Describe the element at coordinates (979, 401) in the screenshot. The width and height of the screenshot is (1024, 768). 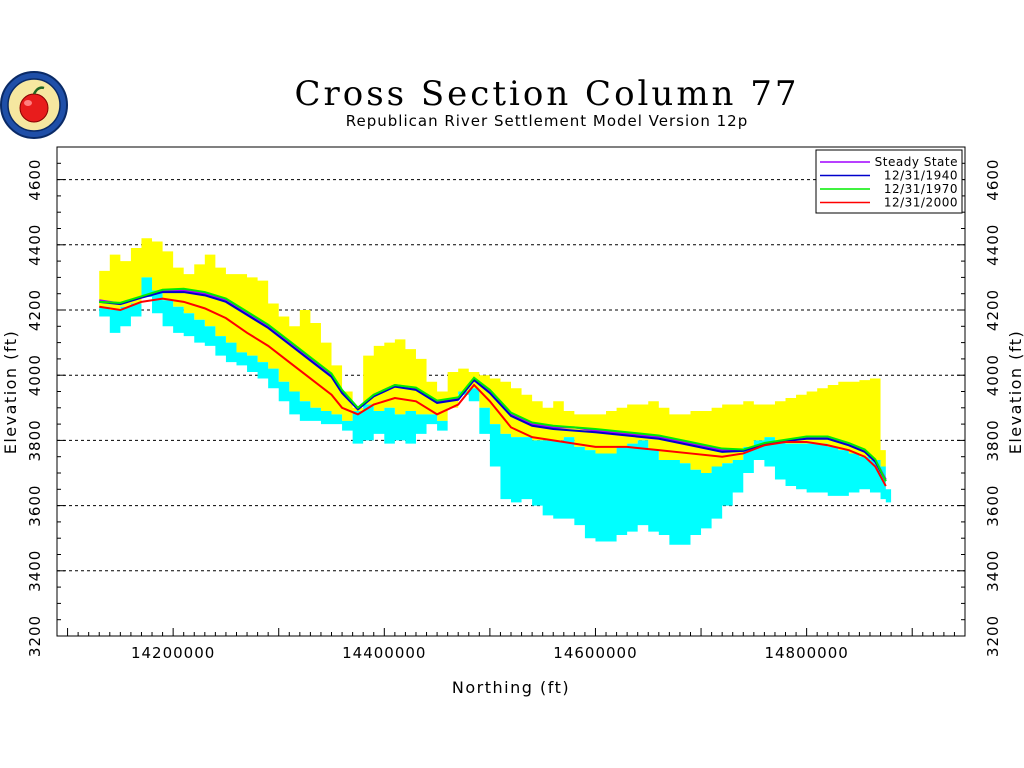
I see `y-axis-ticks-right: 3200 3400 3600 3800 4000 4200 4400 4600` at that location.